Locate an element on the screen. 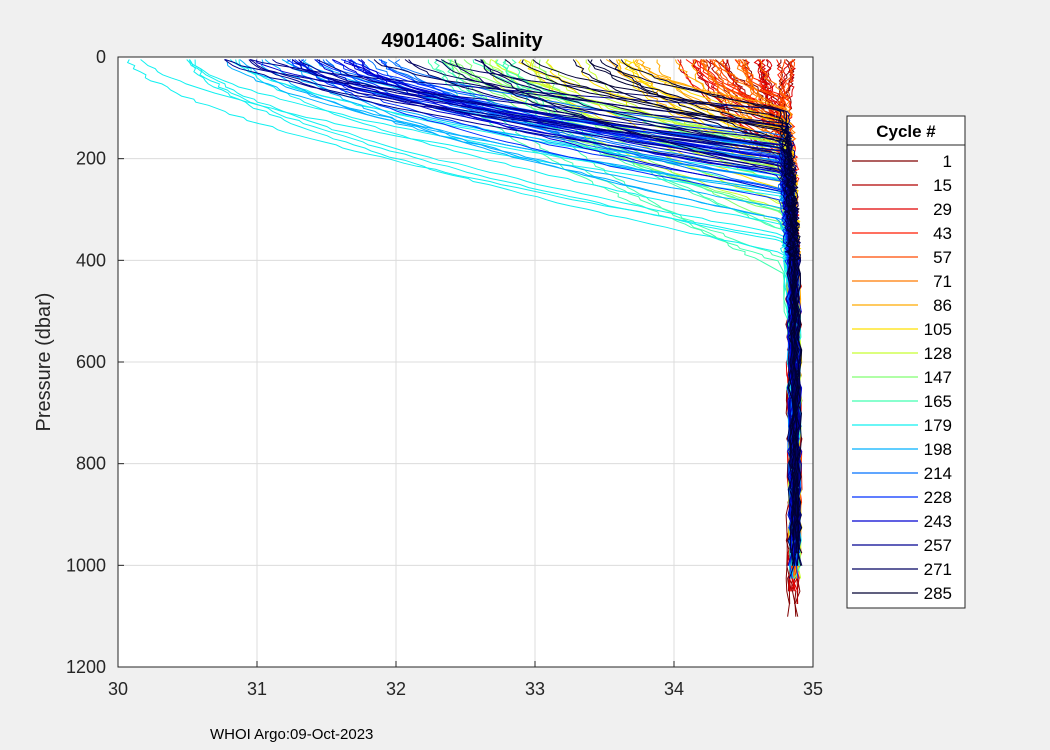 Image resolution: width=1050 pixels, height=750 pixels. legend-label-147: 147 is located at coordinates (938, 377).